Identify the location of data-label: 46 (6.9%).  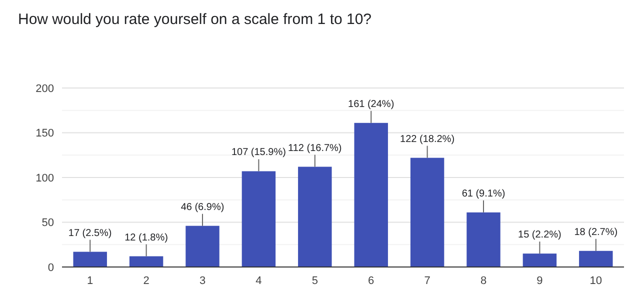
(202, 207).